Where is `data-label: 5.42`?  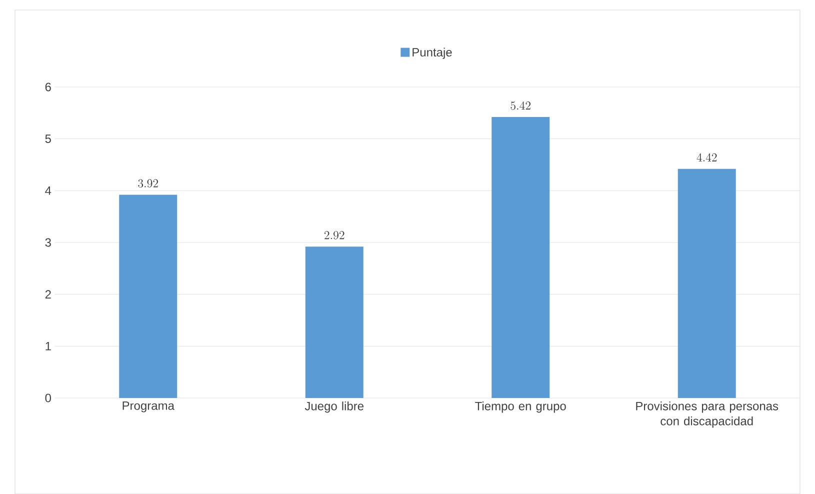
data-label: 5.42 is located at coordinates (520, 105).